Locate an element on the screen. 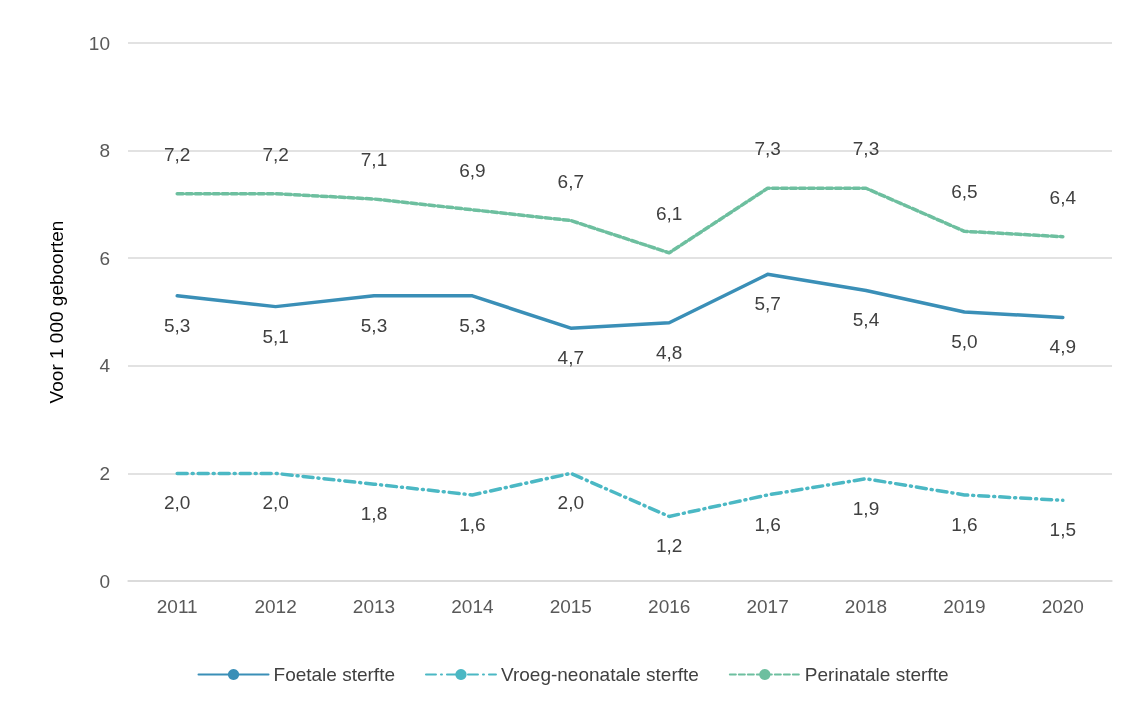 The width and height of the screenshot is (1146, 702). data-label: 1,8 is located at coordinates (374, 514).